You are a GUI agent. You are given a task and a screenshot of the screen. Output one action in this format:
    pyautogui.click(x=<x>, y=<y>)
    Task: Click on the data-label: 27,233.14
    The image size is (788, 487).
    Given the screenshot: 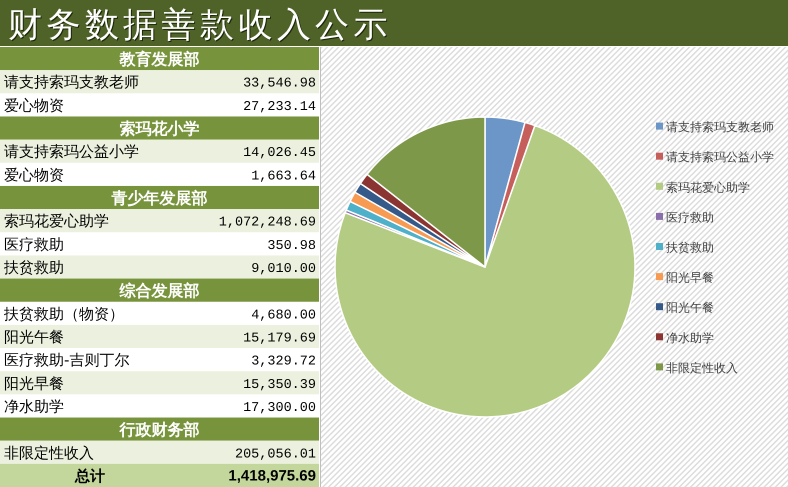 What is the action you would take?
    pyautogui.click(x=279, y=107)
    